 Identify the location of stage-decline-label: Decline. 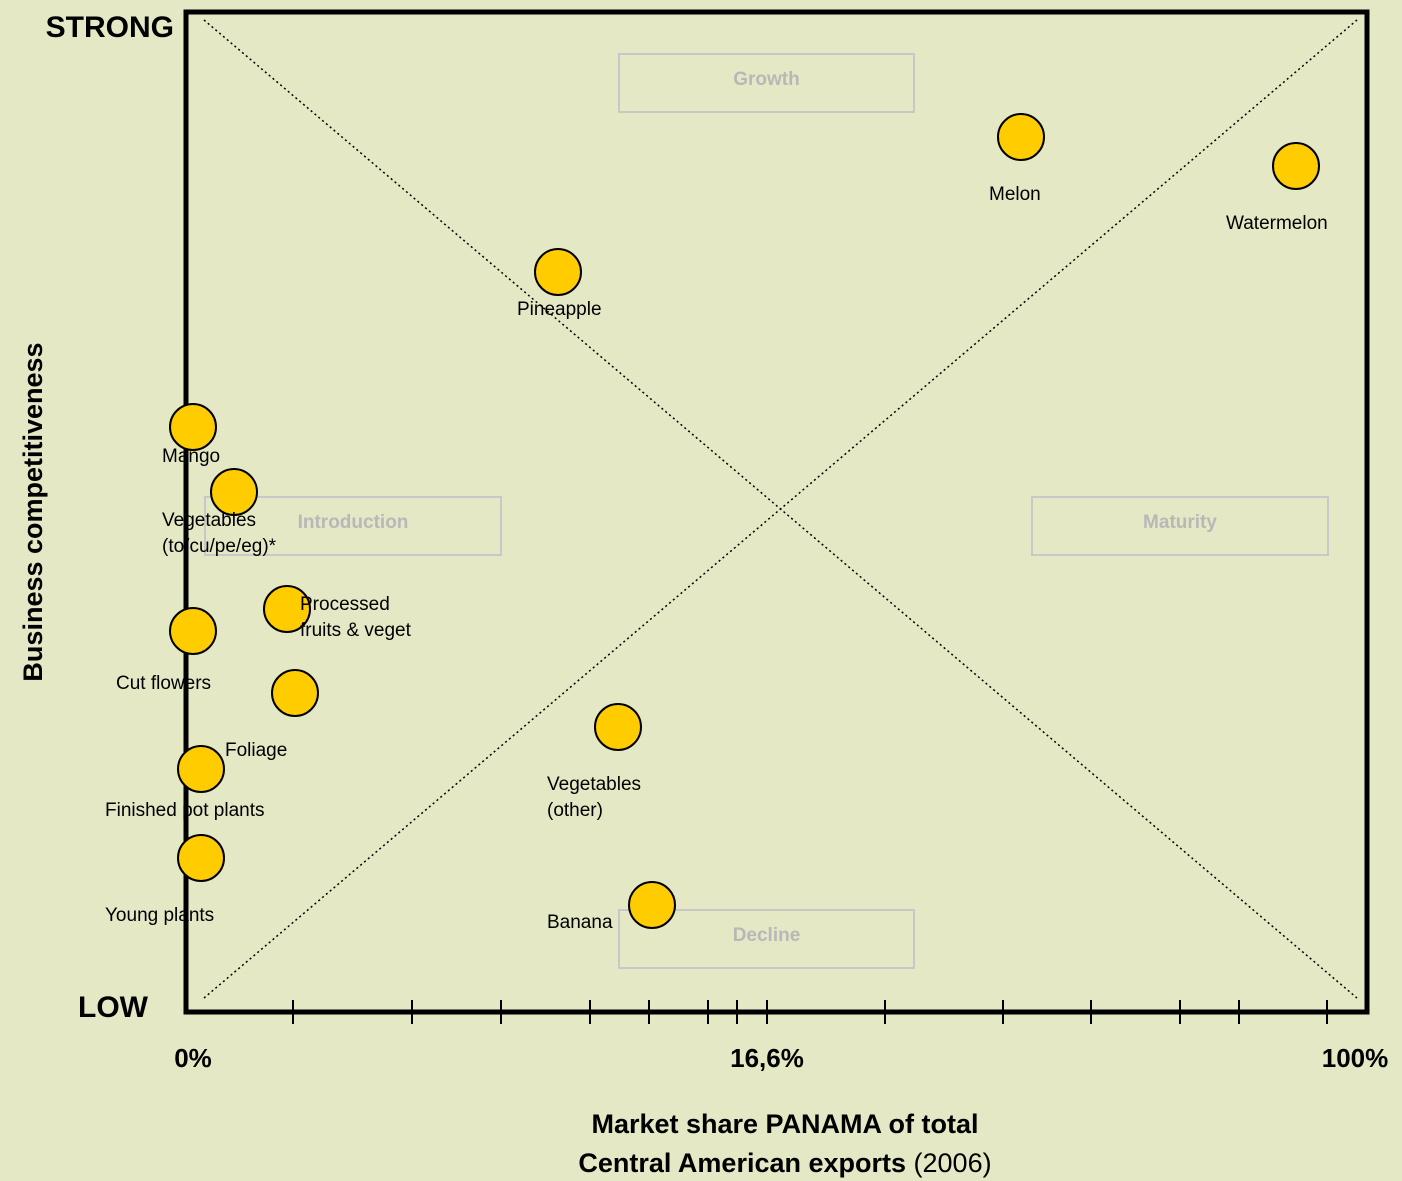
(767, 935).